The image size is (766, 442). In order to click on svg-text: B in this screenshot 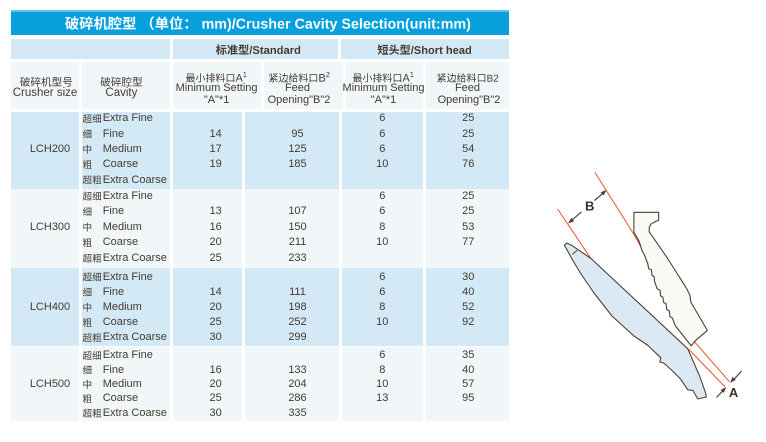, I will do `click(589, 205)`.